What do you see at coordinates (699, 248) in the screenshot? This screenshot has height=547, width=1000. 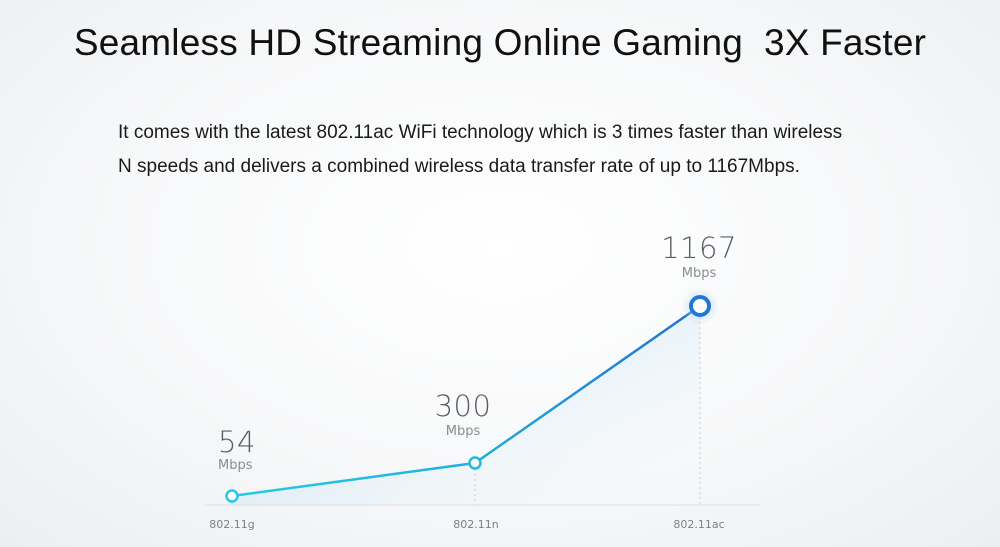 I see `value-label-80211ac: 1167` at bounding box center [699, 248].